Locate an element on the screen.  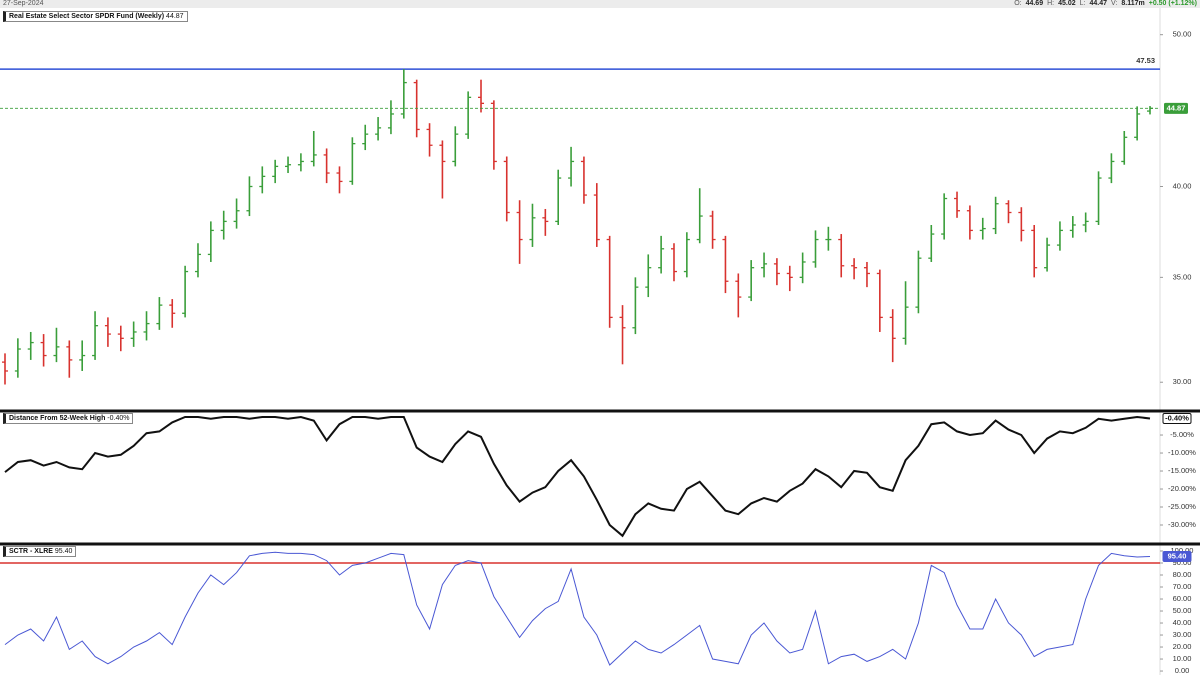
y-tick-label: 60.00 is located at coordinates (1182, 598).